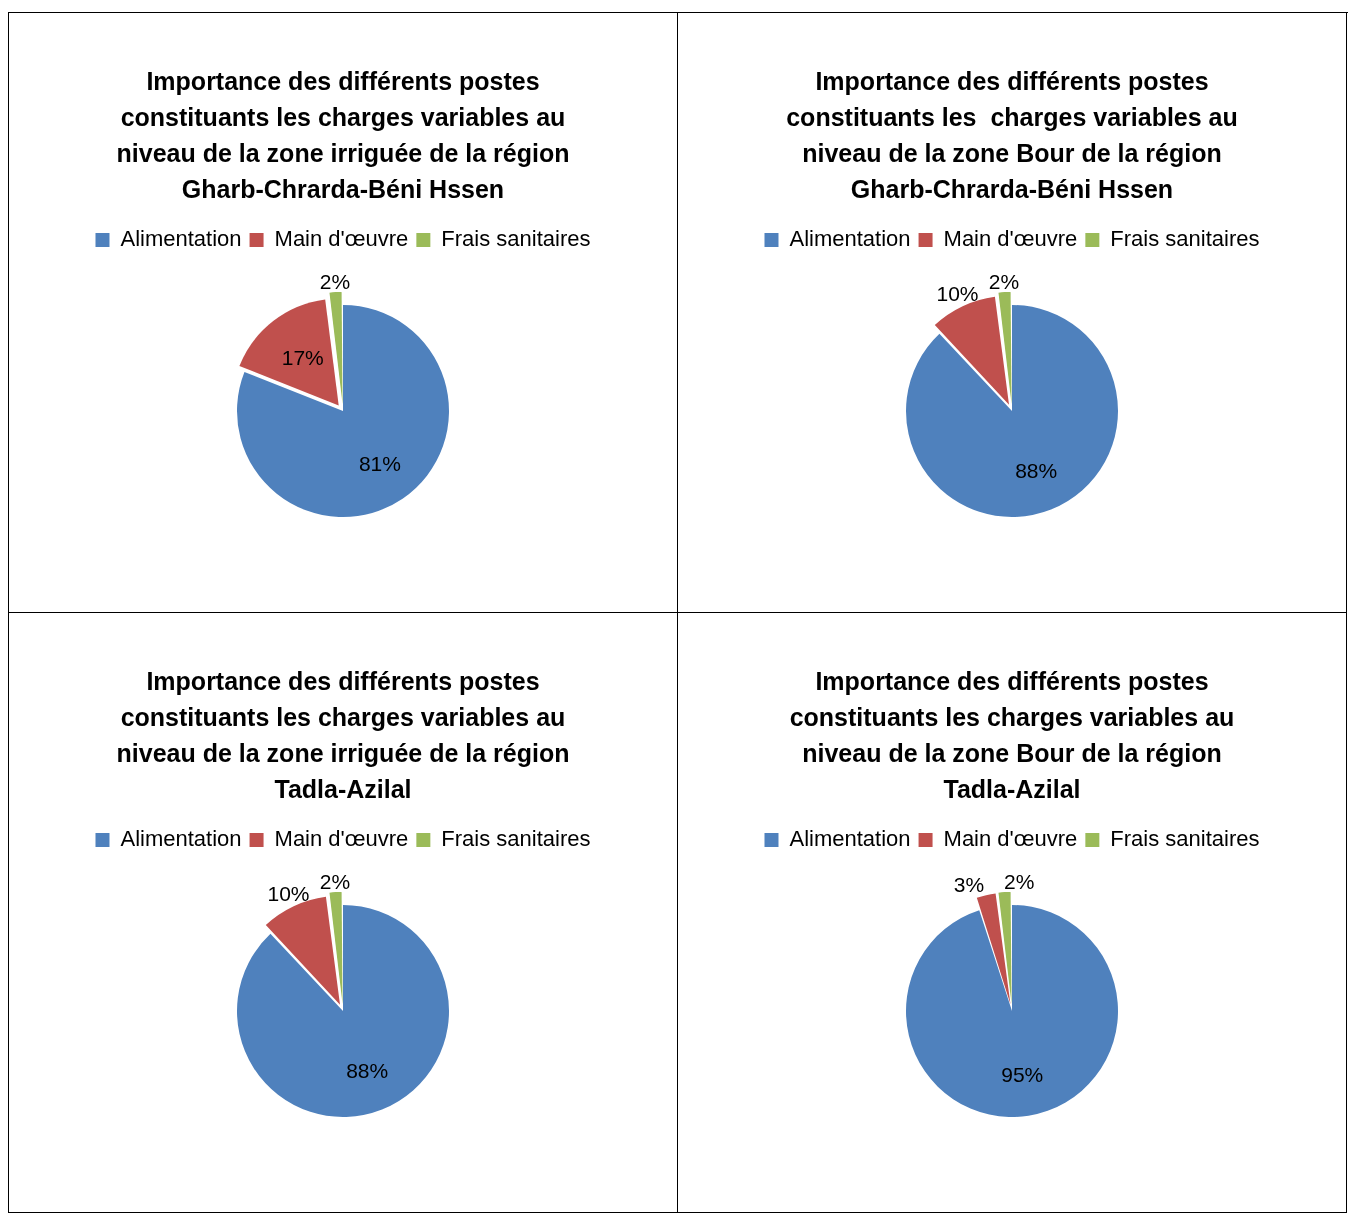 The image size is (1349, 1221). I want to click on data-label: 17%, so click(302, 357).